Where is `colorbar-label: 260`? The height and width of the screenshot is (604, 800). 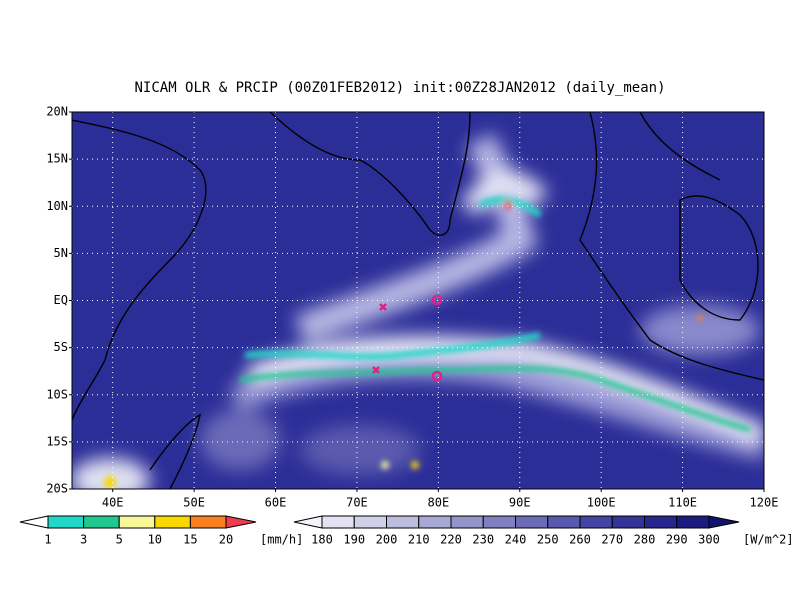 colorbar-label: 260 is located at coordinates (580, 540).